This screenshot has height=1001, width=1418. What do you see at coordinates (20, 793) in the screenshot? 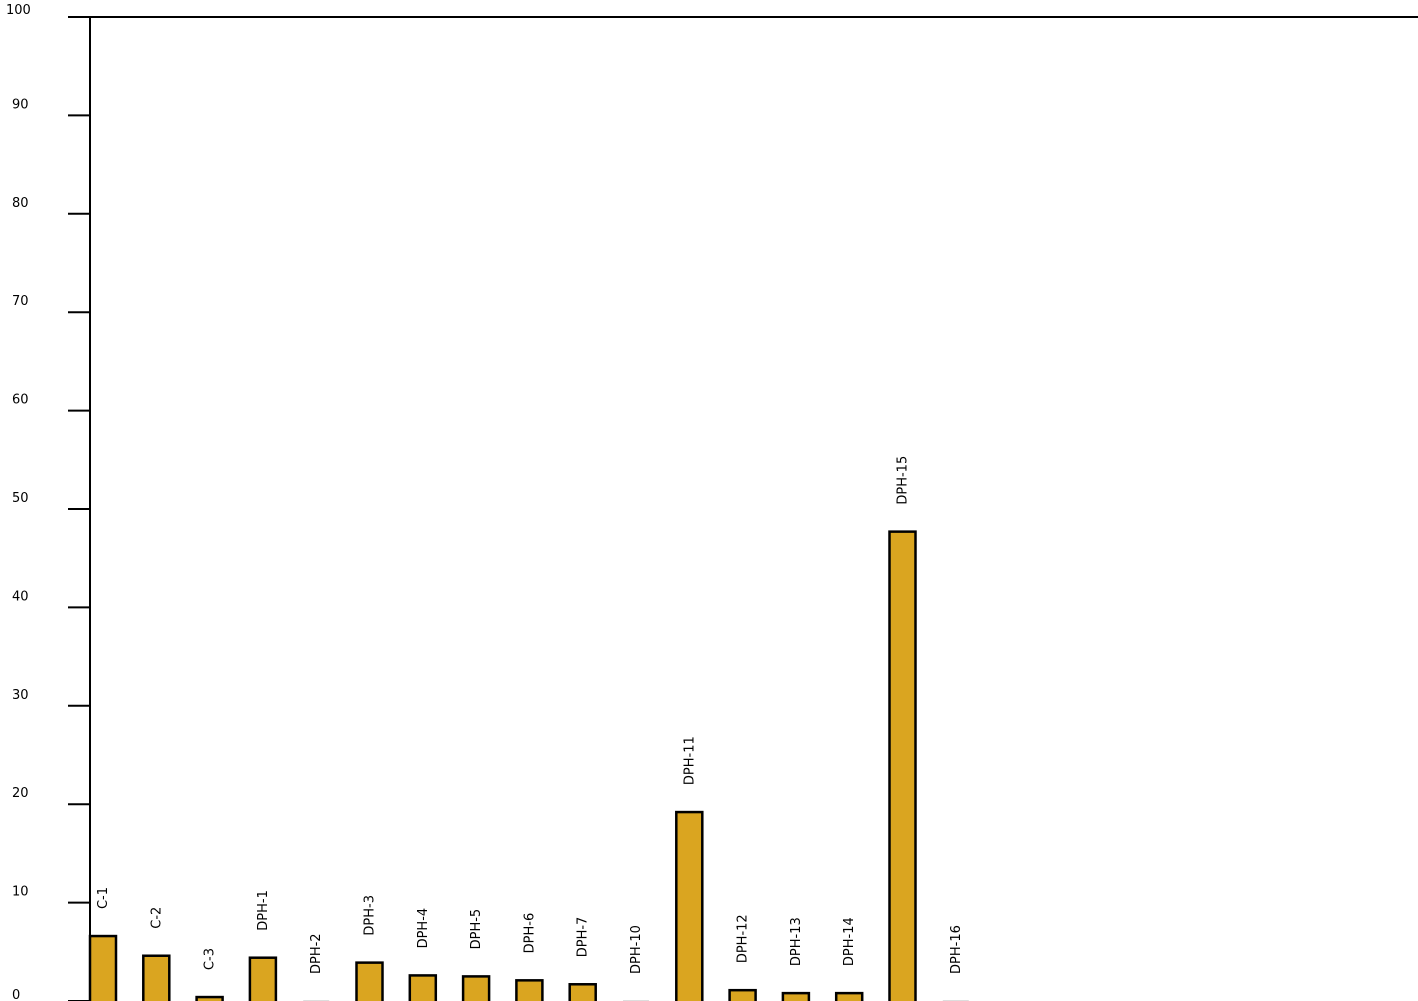
I see `y-tick-label: 20` at bounding box center [20, 793].